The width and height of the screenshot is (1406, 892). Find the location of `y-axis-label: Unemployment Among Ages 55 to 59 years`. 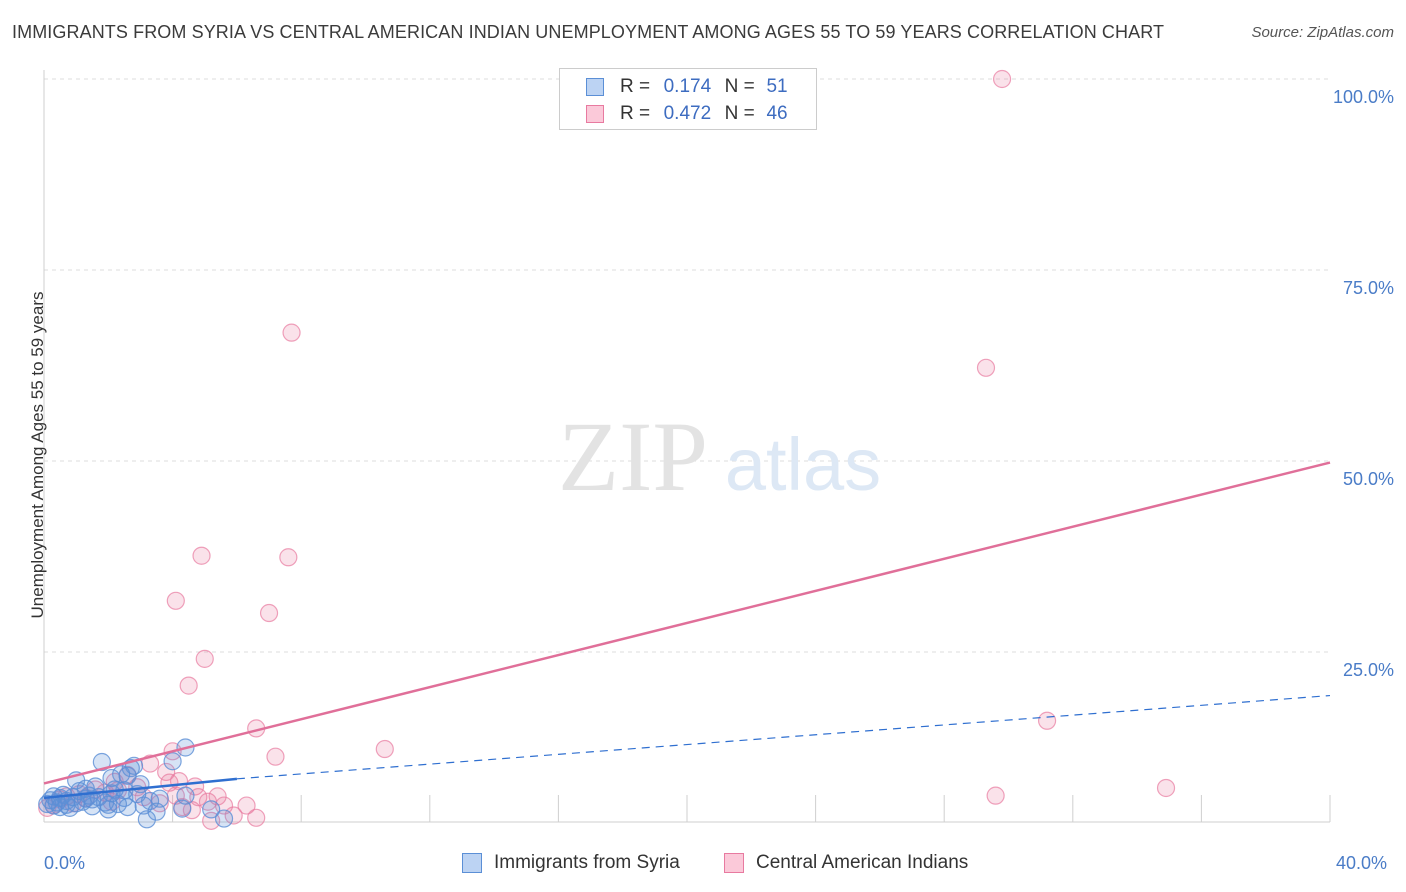

y-axis-label: Unemployment Among Ages 55 to 59 years is located at coordinates (37, 455).